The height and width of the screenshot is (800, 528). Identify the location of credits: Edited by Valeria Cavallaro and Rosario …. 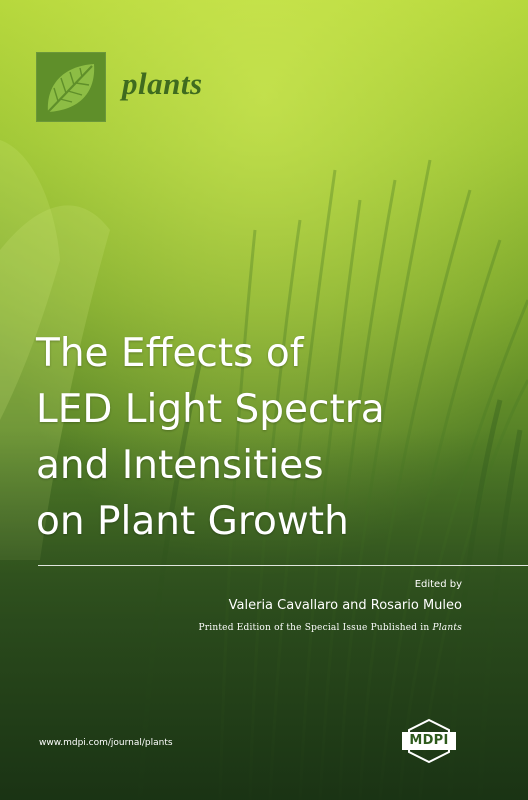
(330, 606).